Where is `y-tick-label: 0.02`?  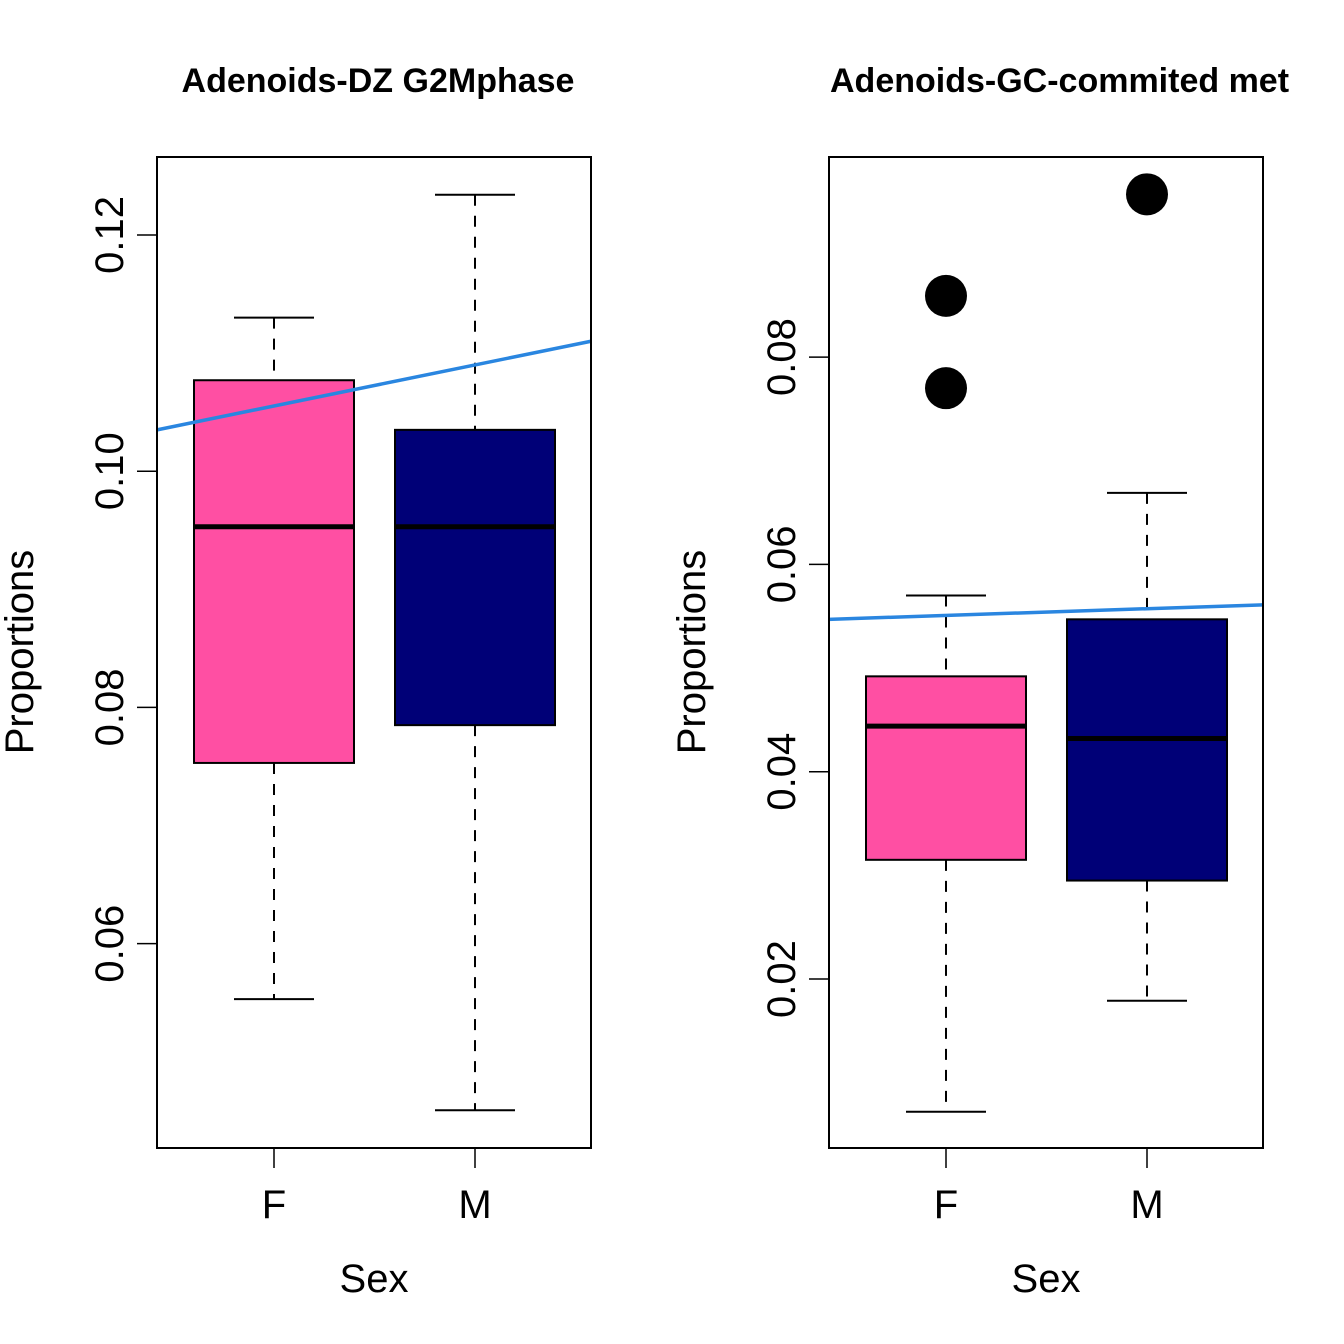
y-tick-label: 0.02 is located at coordinates (782, 979).